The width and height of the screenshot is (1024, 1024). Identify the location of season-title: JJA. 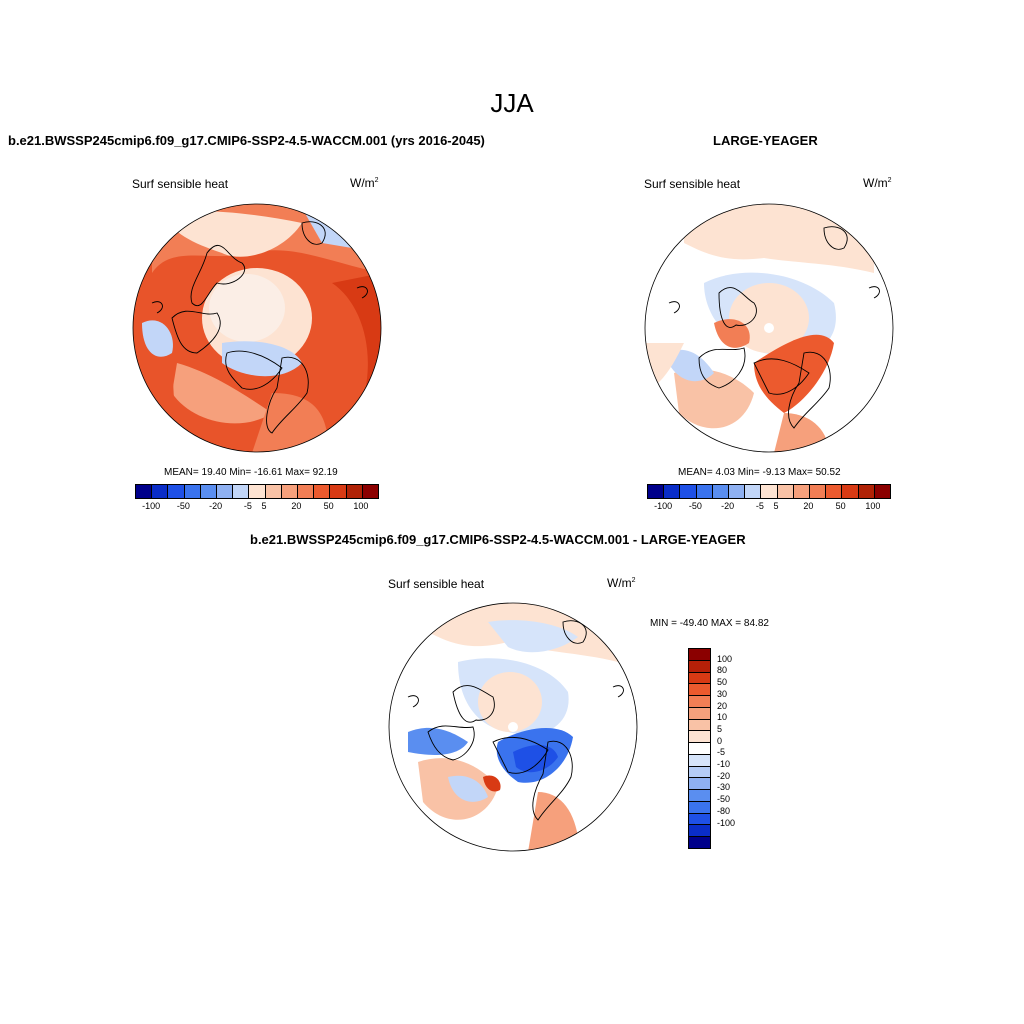
(512, 103).